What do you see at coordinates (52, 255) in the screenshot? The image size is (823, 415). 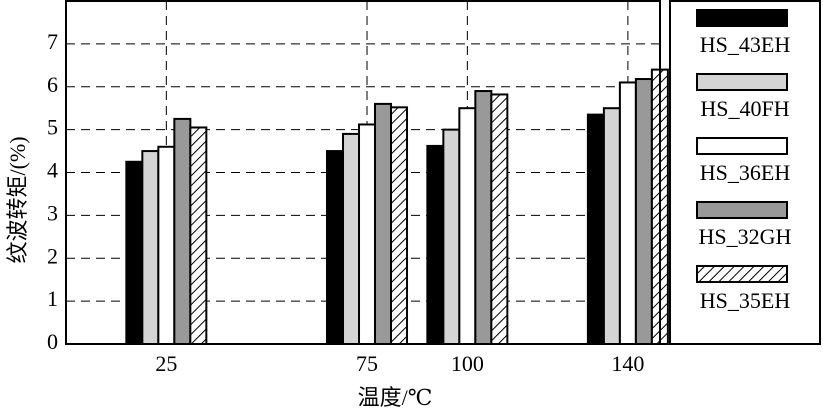 I see `y-tick-label: 2` at bounding box center [52, 255].